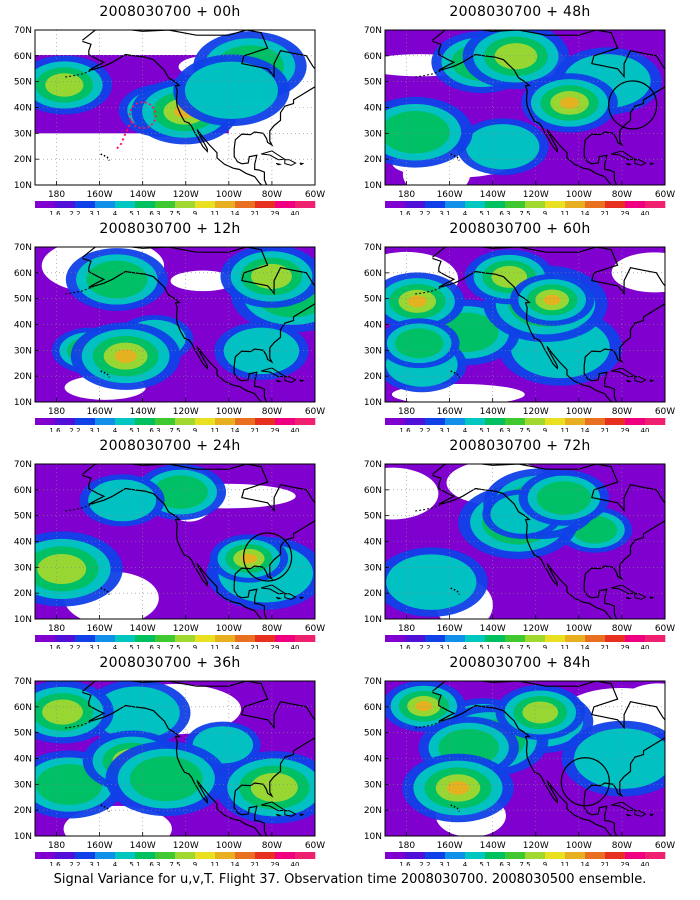 The image size is (700, 900). Describe the element at coordinates (315, 846) in the screenshot. I see `lon-label: 60W` at that location.